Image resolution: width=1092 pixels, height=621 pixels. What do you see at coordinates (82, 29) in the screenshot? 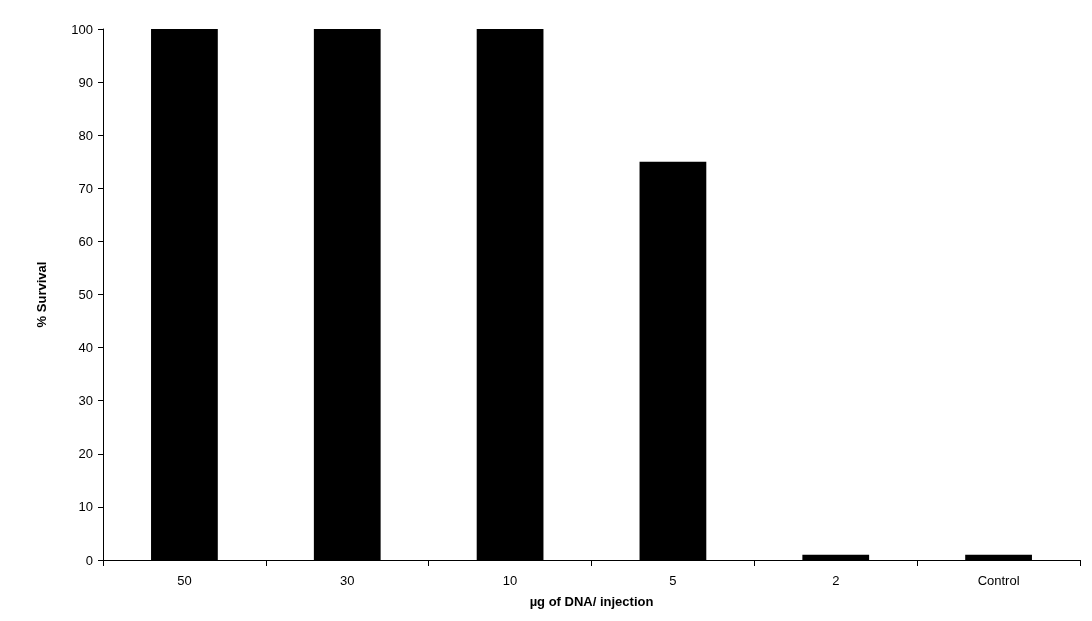
I see `y-tick-label: 100` at bounding box center [82, 29].